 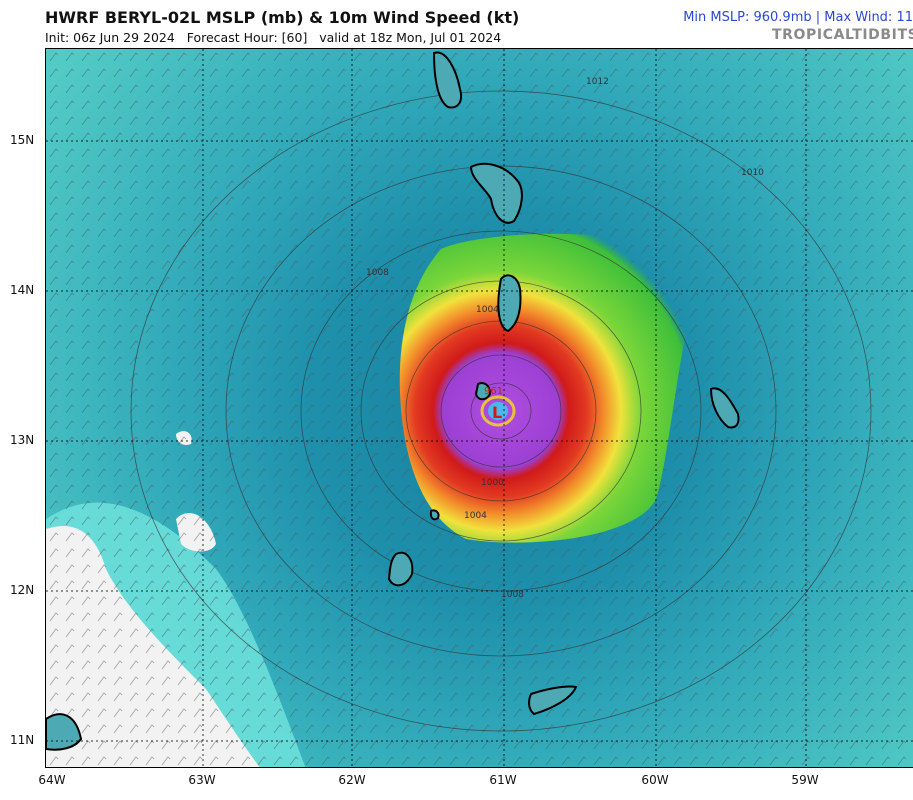 I want to click on lon-label: 60W, so click(x=655, y=780).